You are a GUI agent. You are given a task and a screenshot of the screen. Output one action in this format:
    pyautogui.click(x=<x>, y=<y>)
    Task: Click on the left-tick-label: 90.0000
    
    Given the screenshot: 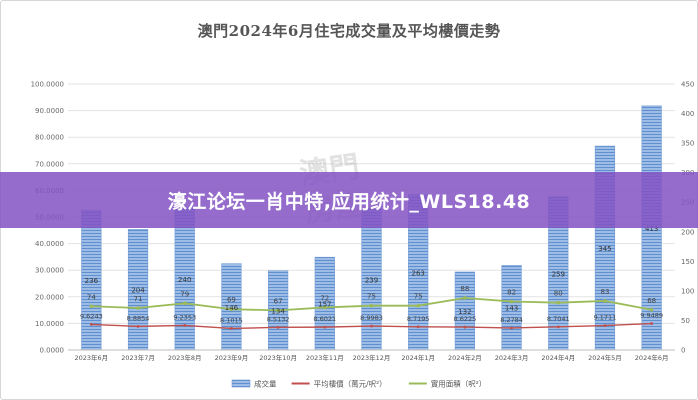 What is the action you would take?
    pyautogui.click(x=49, y=111)
    